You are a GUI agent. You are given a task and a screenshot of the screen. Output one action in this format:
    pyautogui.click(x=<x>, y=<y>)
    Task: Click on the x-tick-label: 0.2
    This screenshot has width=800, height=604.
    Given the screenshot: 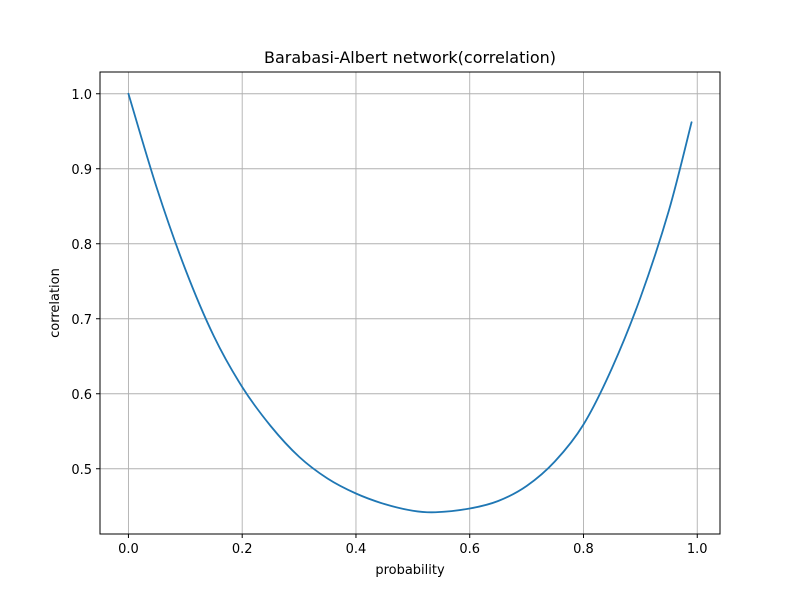 What is the action you would take?
    pyautogui.click(x=242, y=549)
    